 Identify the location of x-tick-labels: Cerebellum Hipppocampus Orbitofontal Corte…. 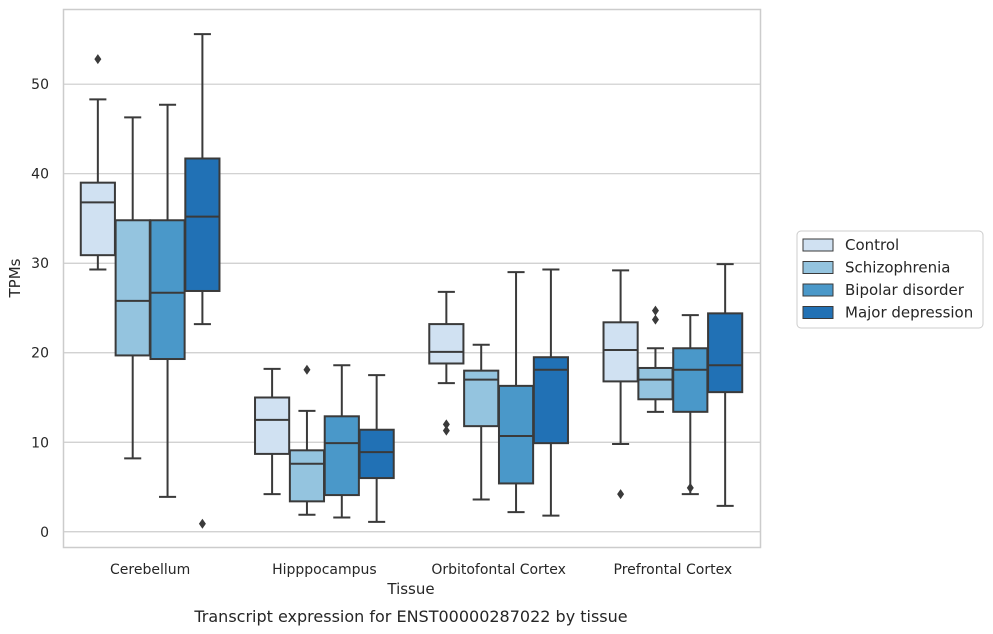
(421, 570).